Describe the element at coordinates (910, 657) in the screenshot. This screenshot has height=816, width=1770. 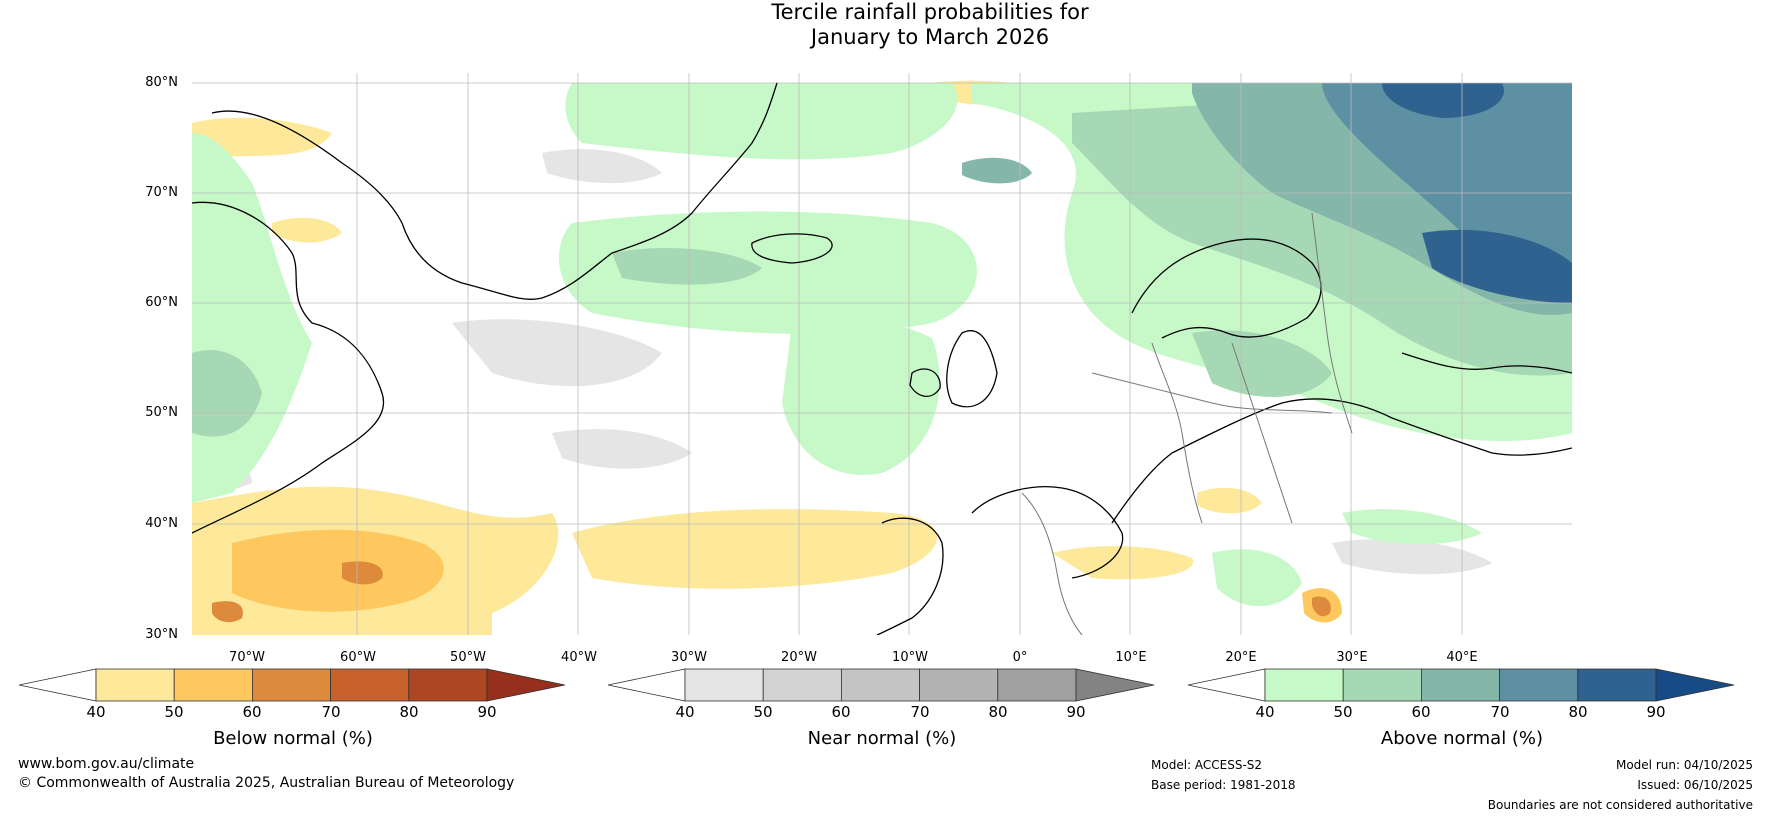
I see `lon-label-10w: 10°W` at that location.